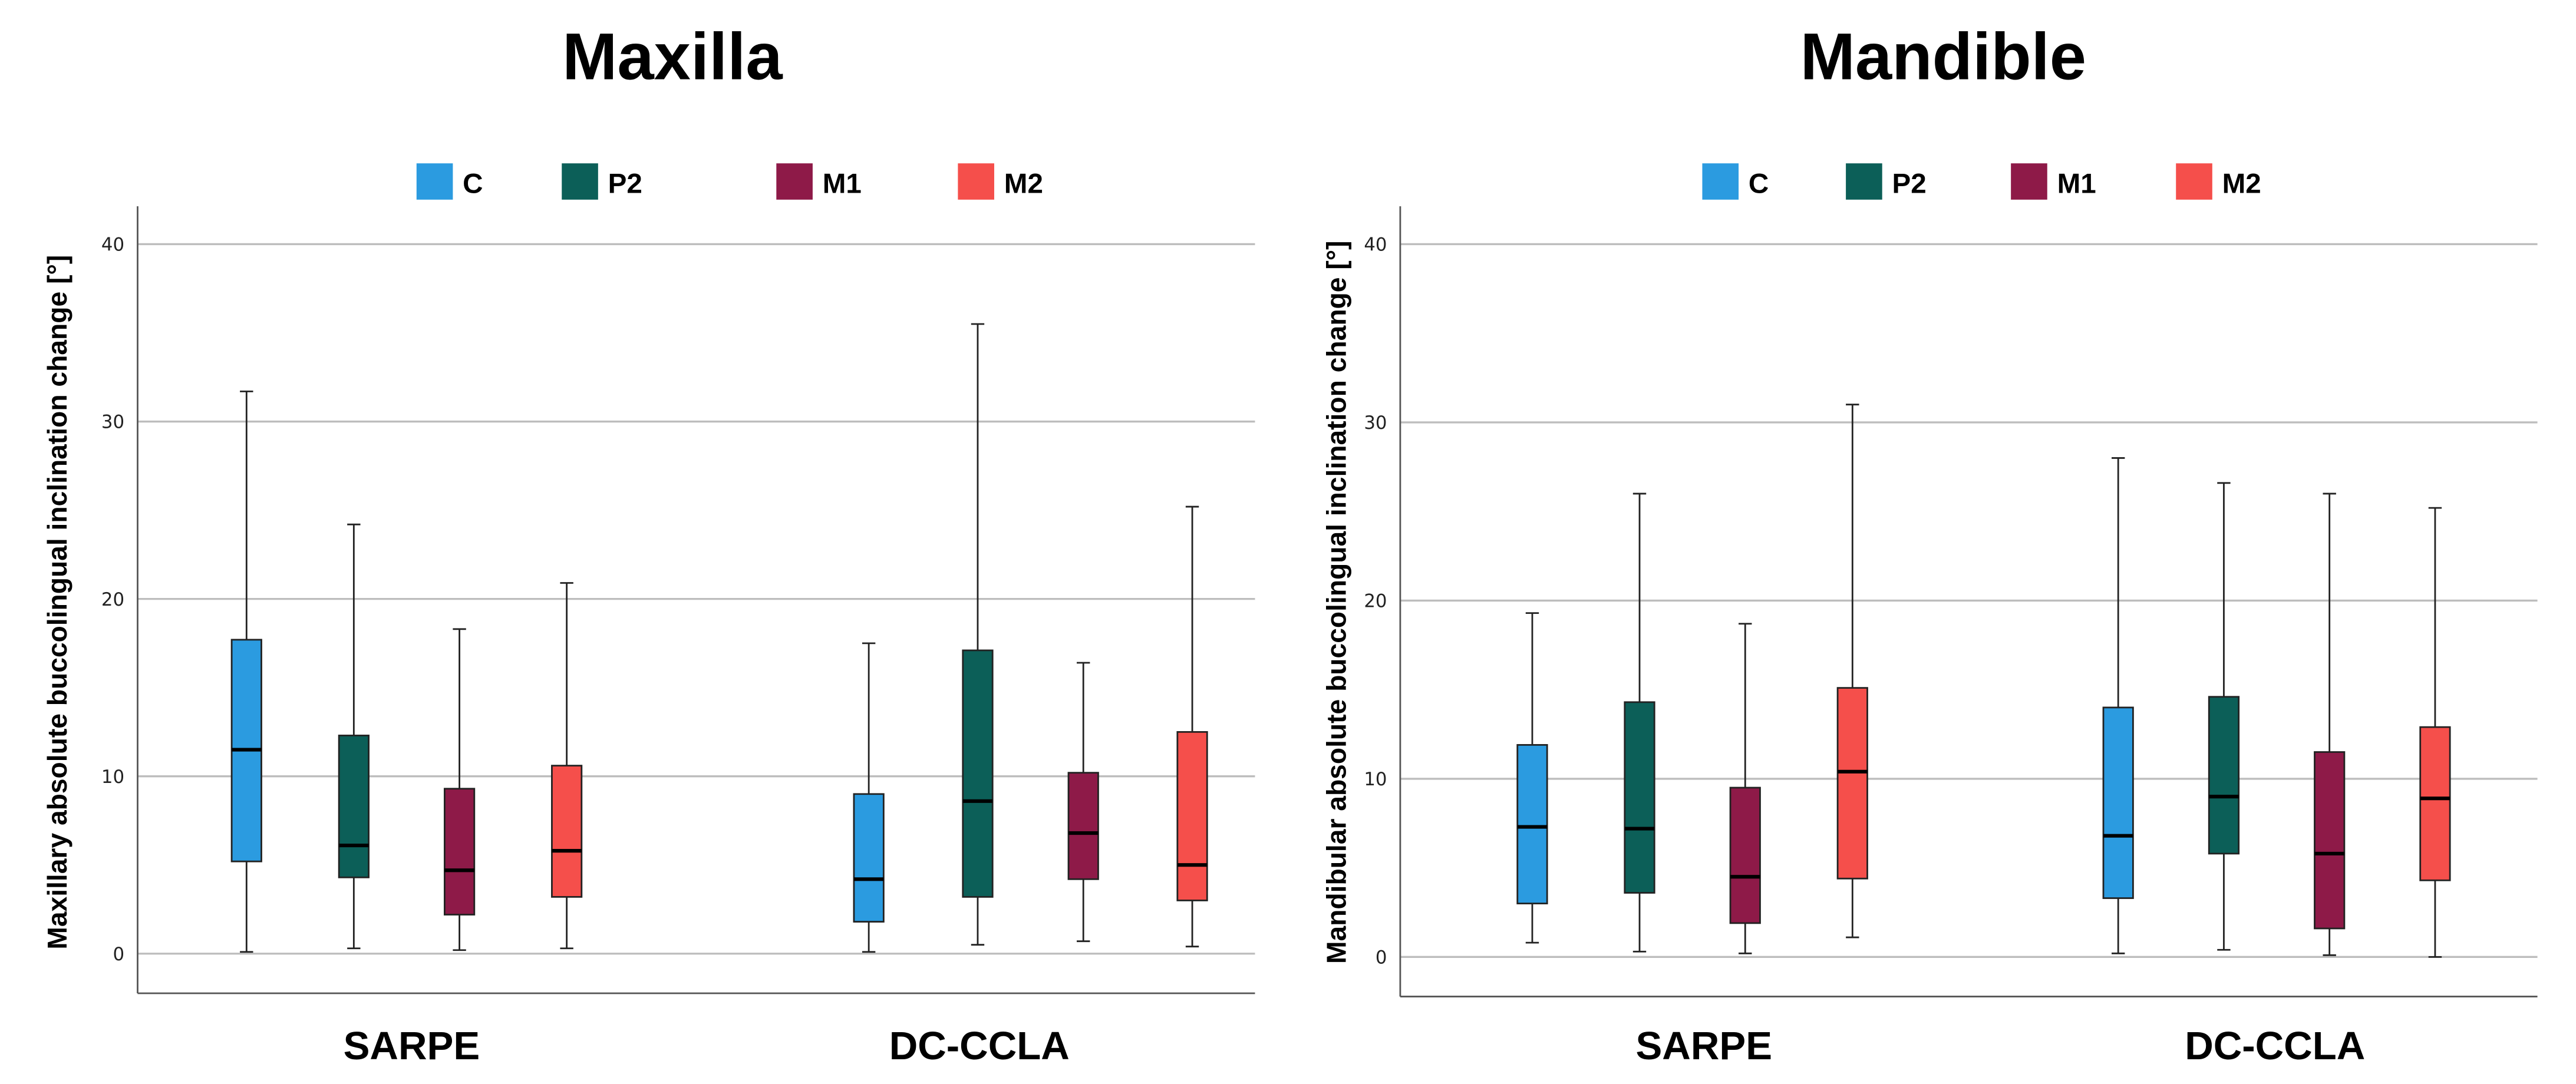  What do you see at coordinates (1532, 825) in the screenshot?
I see `box-sarpe-c` at bounding box center [1532, 825].